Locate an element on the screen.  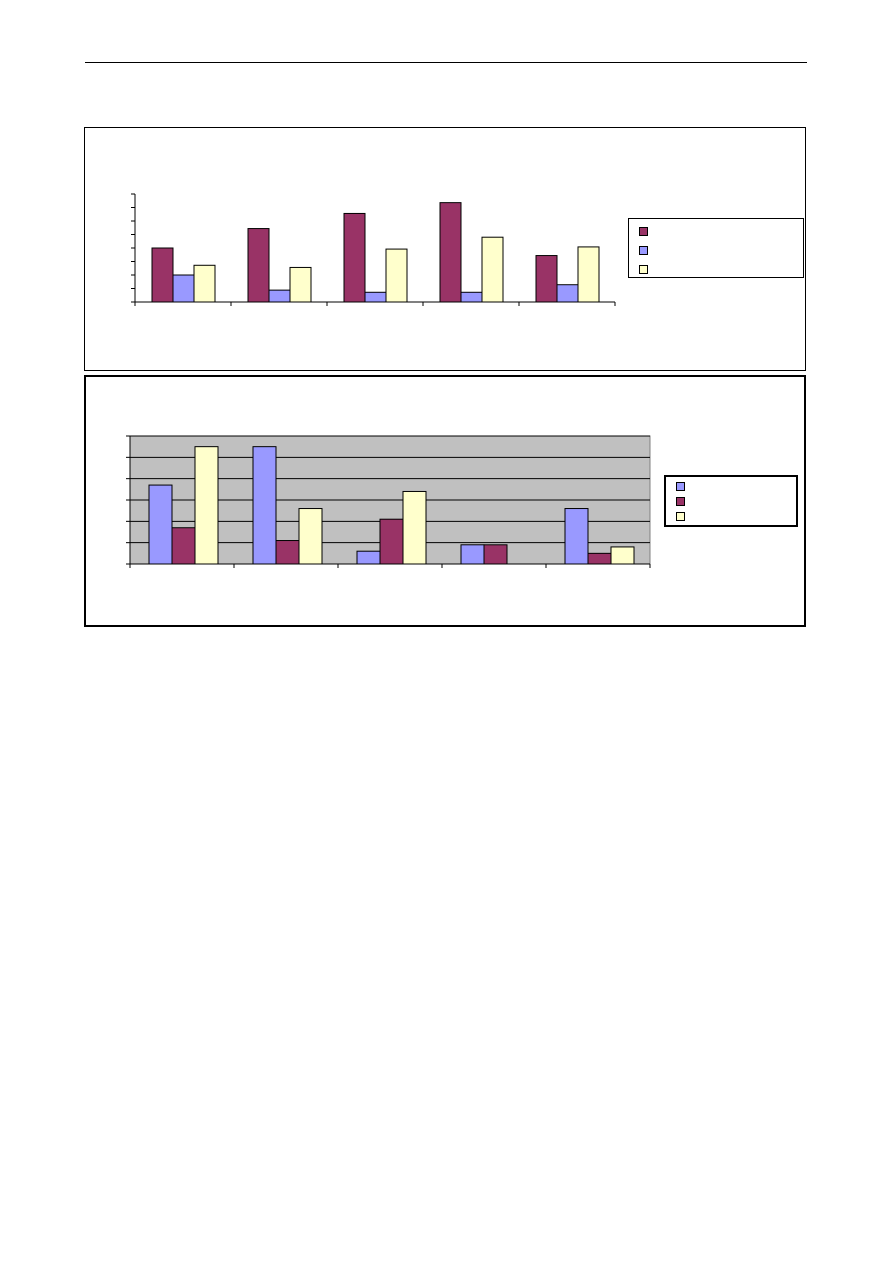
page-header-rule is located at coordinates (446, 62).